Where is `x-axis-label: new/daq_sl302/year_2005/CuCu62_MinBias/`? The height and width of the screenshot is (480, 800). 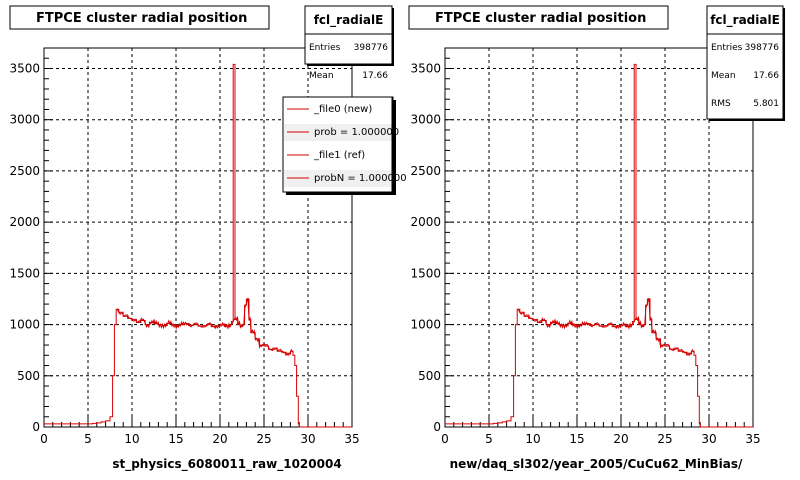
x-axis-label: new/daq_sl302/year_2005/CuCu62_MinBias/ is located at coordinates (596, 464).